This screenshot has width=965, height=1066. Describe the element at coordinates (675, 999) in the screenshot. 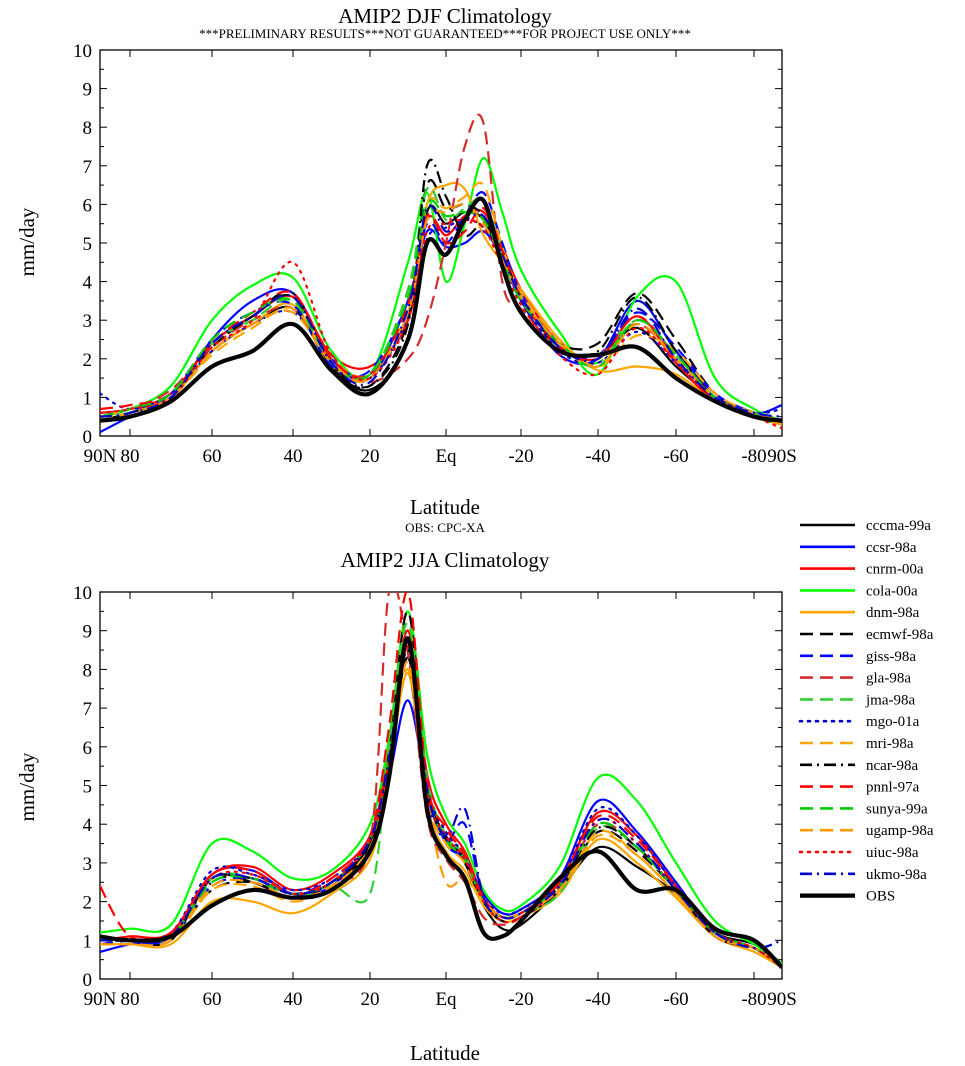

I see `jja-x-tick-label: -60` at that location.